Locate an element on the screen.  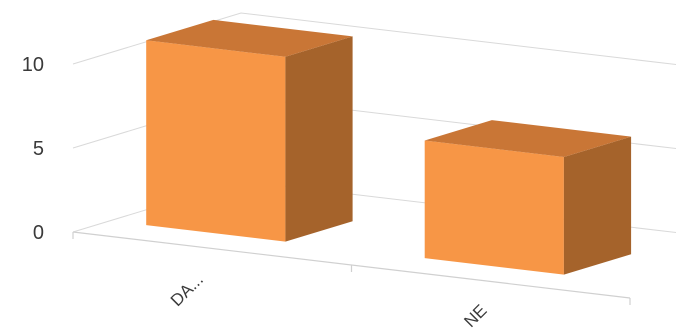
y-tick-label-0: 0 is located at coordinates (38, 233).